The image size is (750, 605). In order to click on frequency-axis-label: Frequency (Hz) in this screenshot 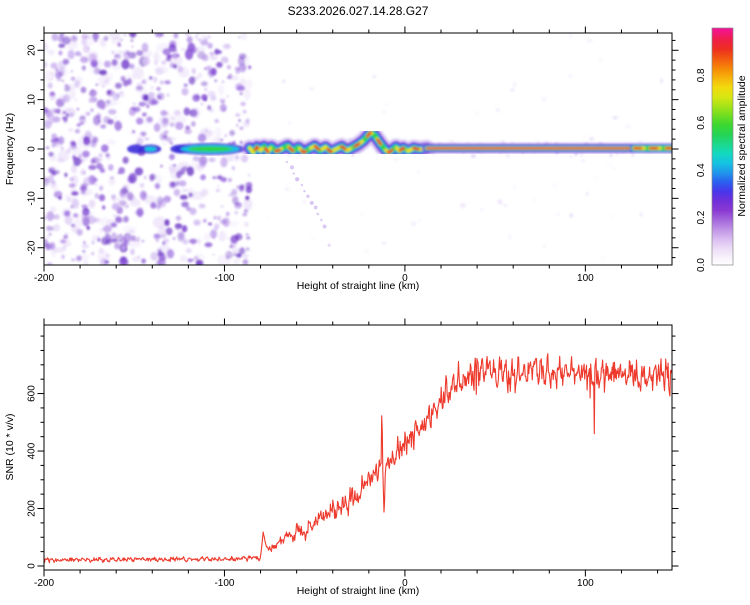, I will do `click(10, 149)`.